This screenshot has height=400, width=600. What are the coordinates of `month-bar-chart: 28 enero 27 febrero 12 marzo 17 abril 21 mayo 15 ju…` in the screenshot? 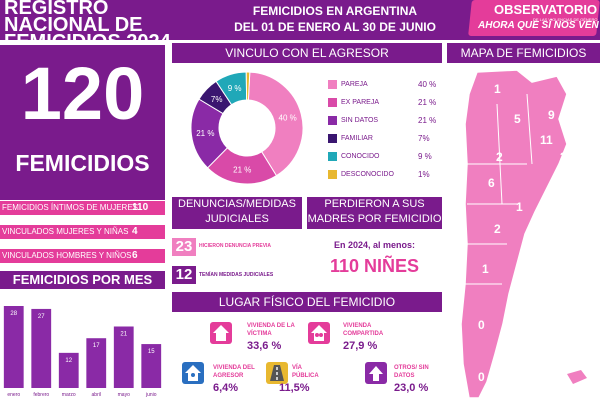 It's located at (82, 352).